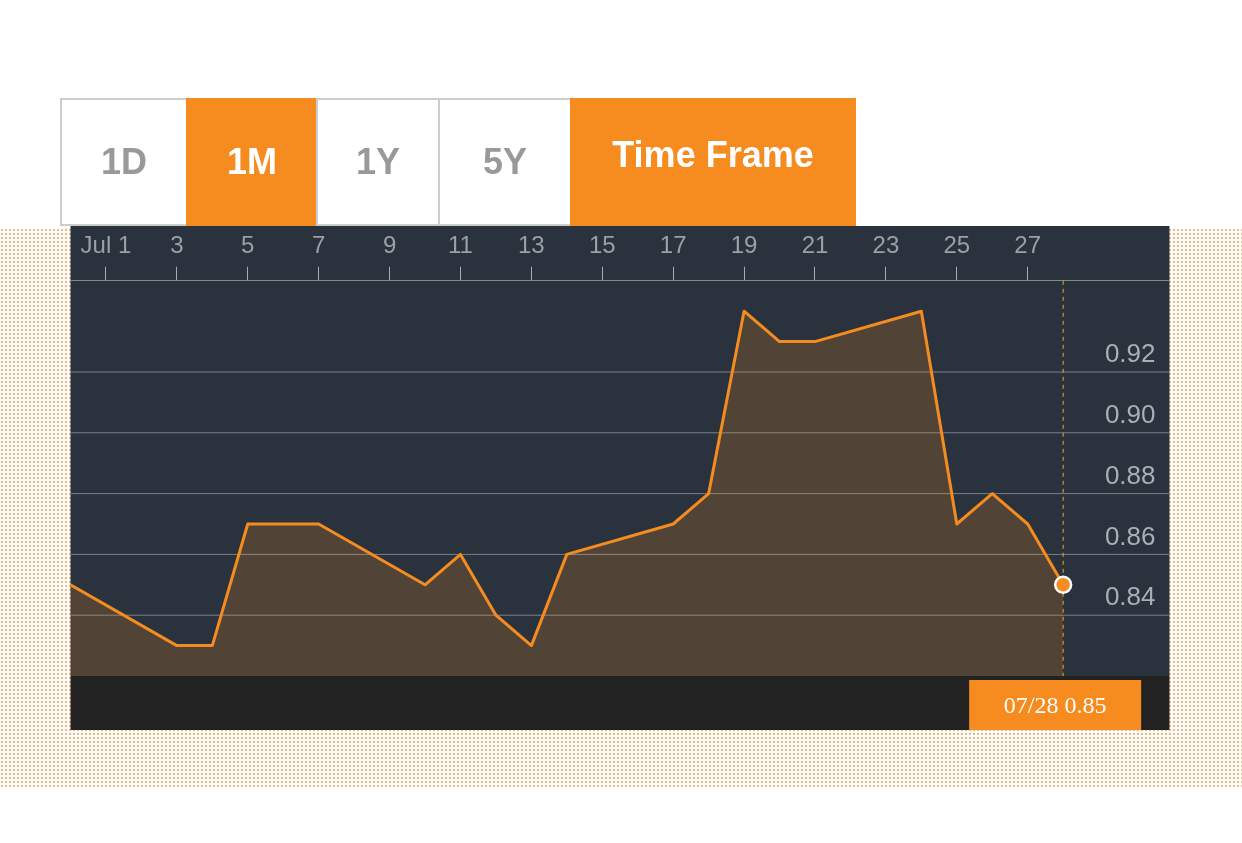 The height and width of the screenshot is (843, 1242). I want to click on text: 07/28 0.85, so click(1055, 705).